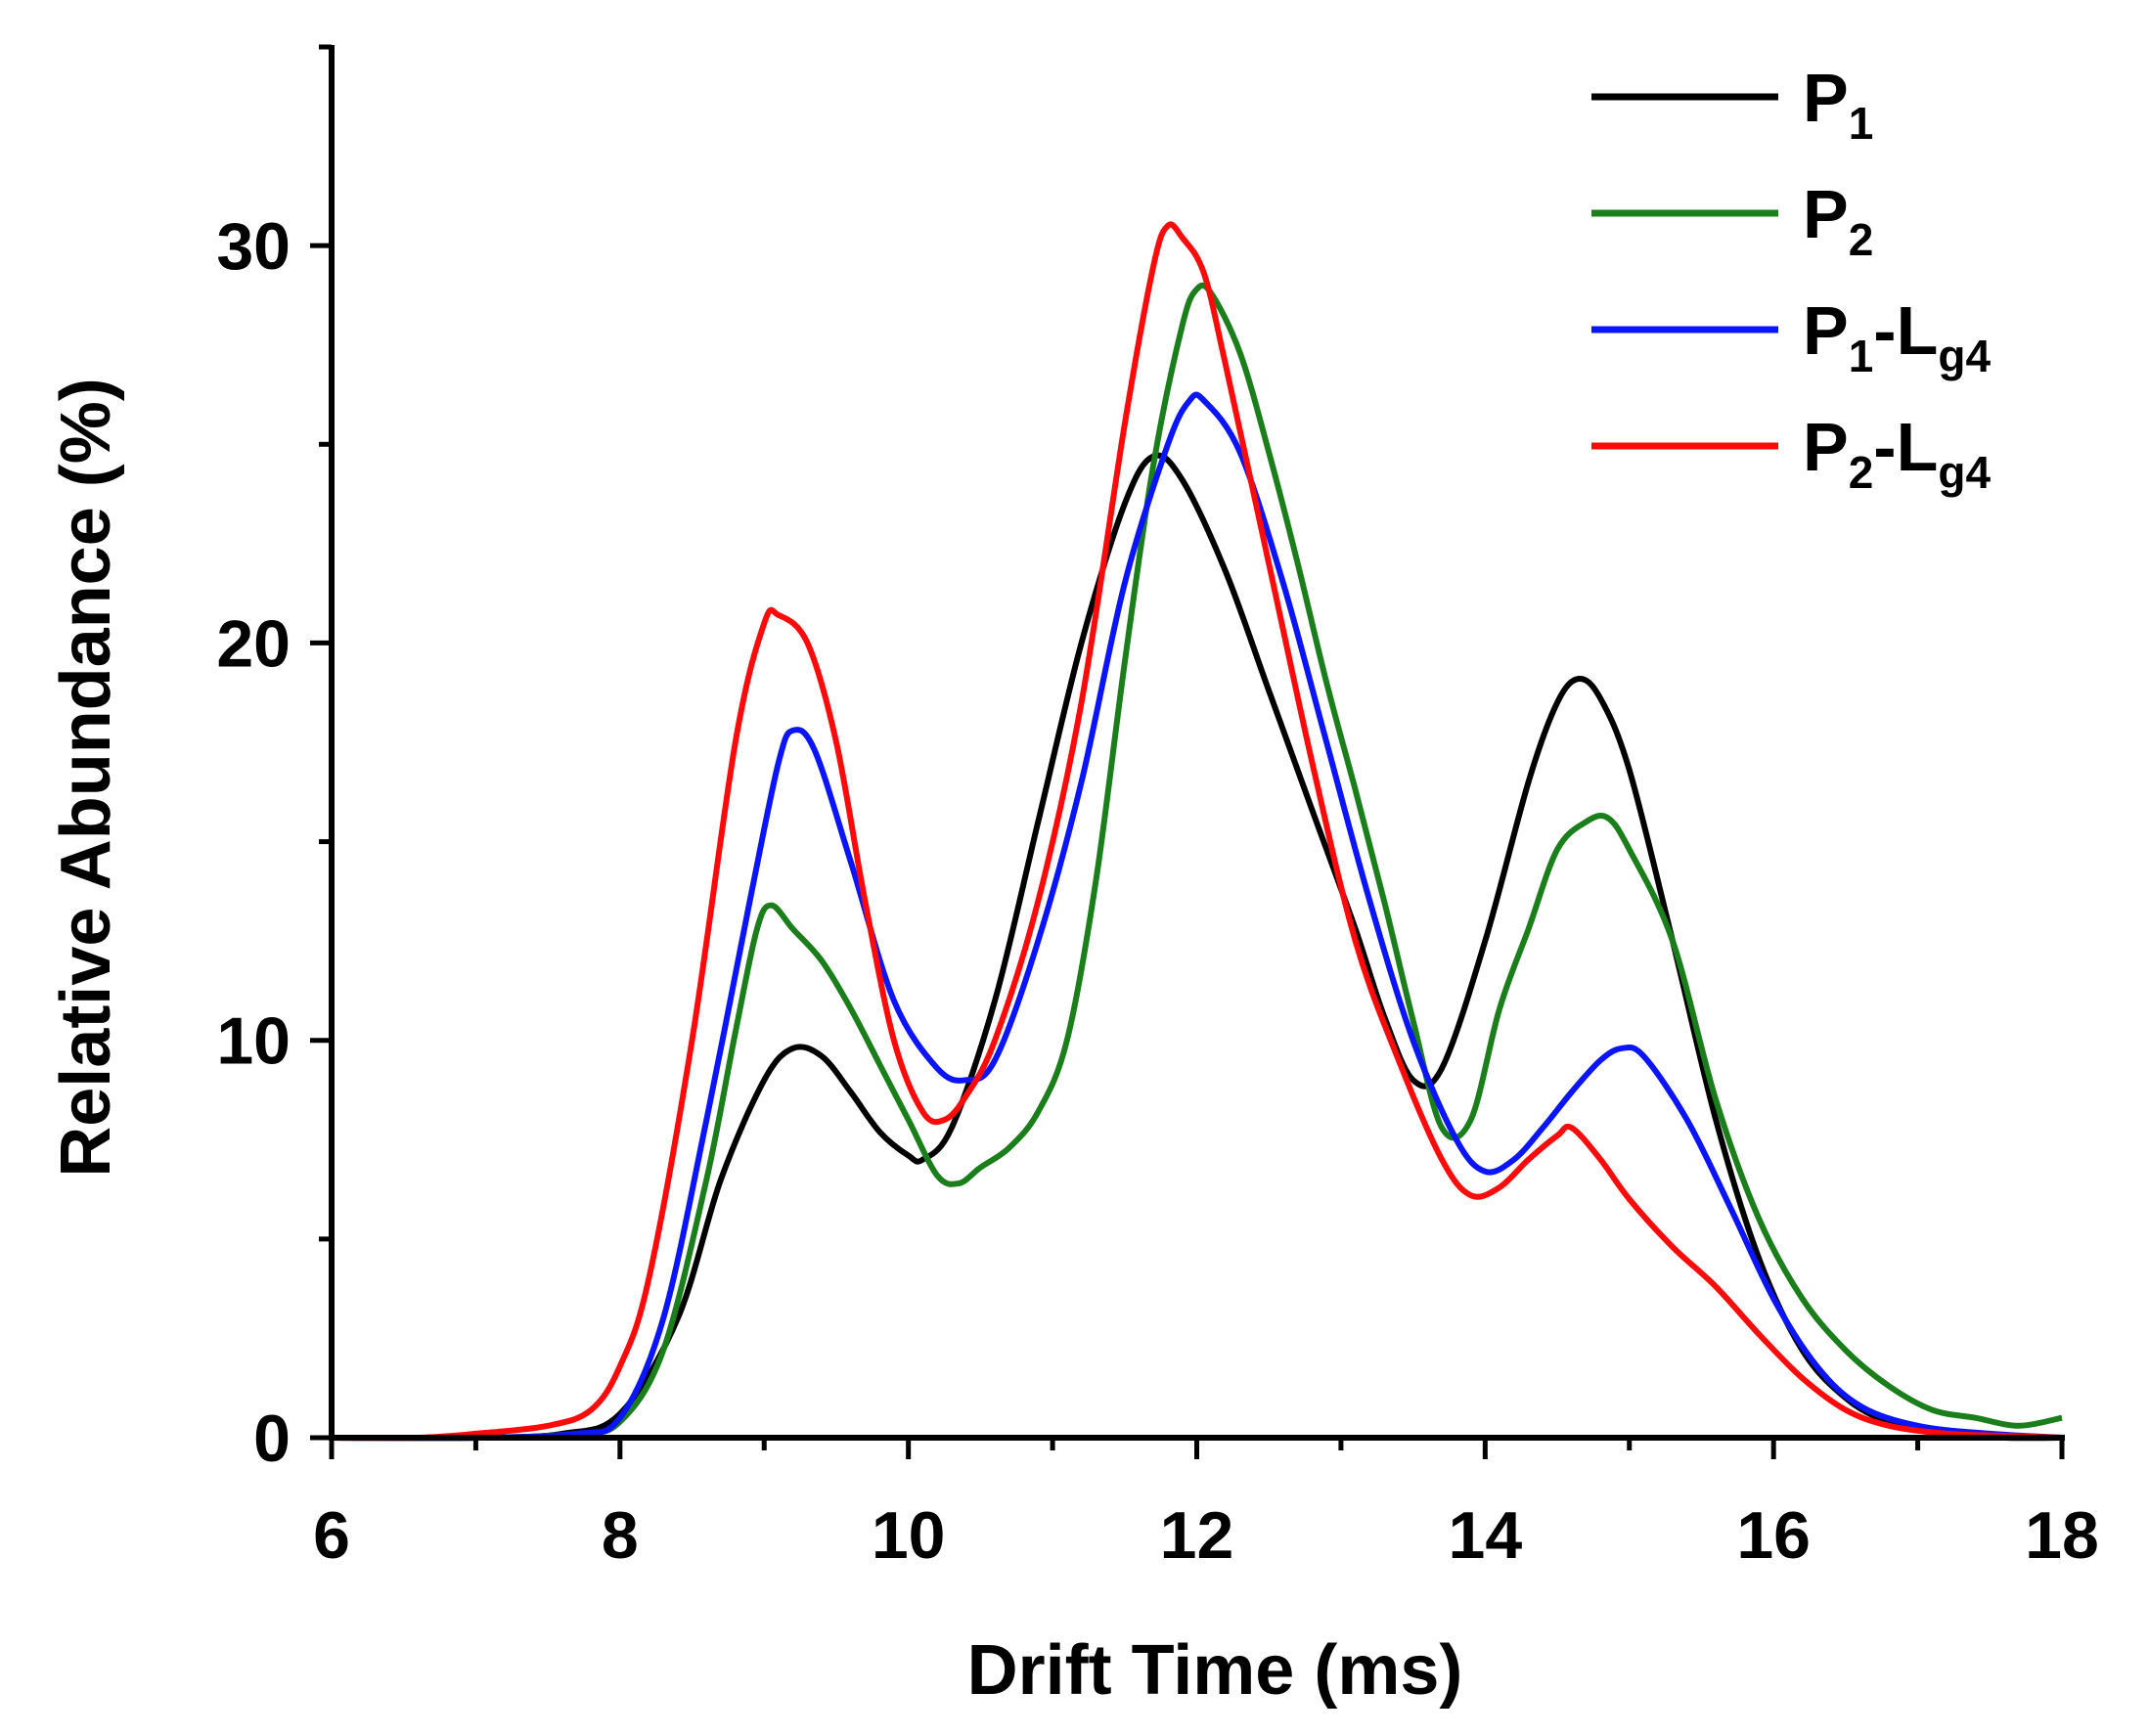 This screenshot has height=1736, width=2149. What do you see at coordinates (1215, 1670) in the screenshot?
I see `x-axis-title: Drift Time (ms)` at bounding box center [1215, 1670].